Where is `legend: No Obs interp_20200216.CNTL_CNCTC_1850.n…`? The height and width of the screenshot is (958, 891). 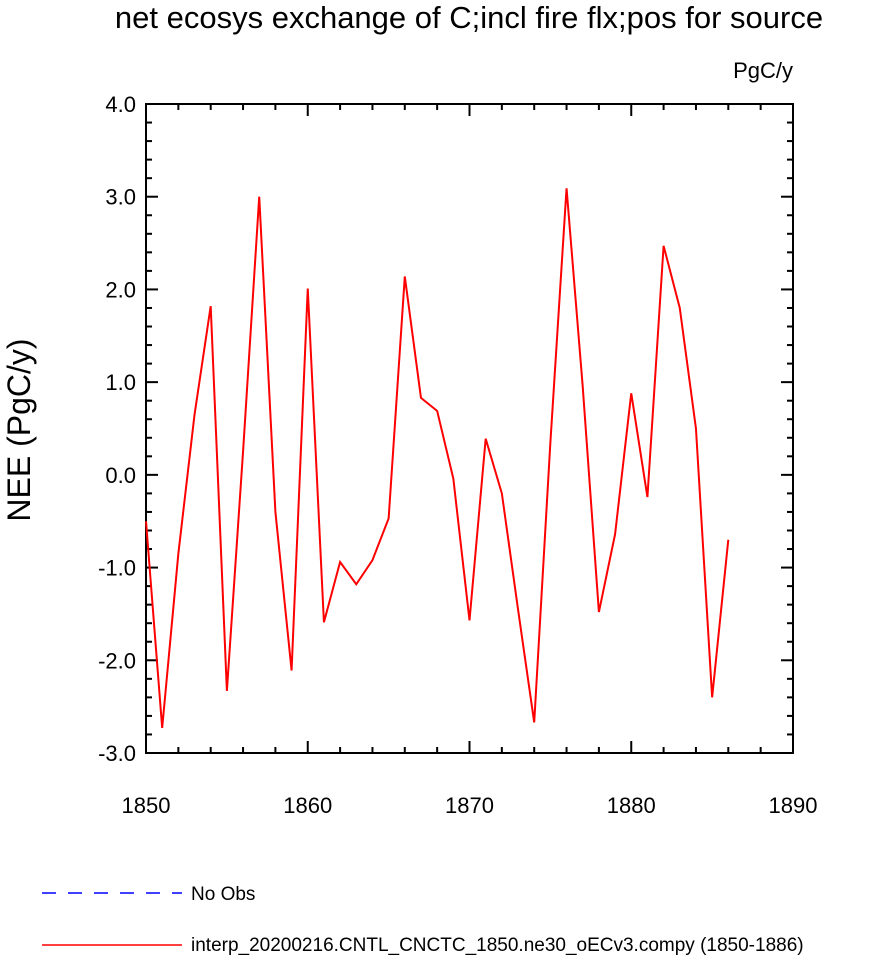 legend: No Obs interp_20200216.CNTL_CNCTC_1850.n… is located at coordinates (423, 920).